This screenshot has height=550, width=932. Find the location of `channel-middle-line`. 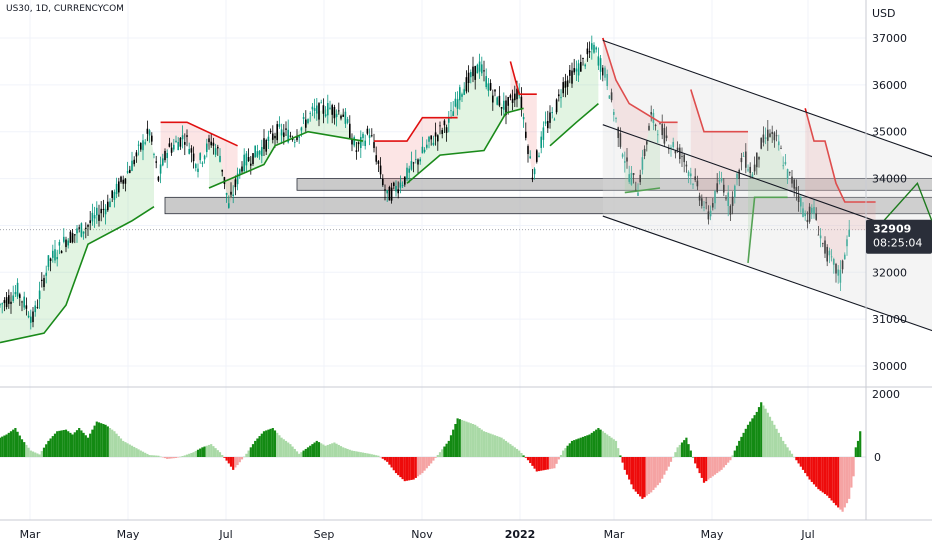

channel-middle-line is located at coordinates (767, 200).